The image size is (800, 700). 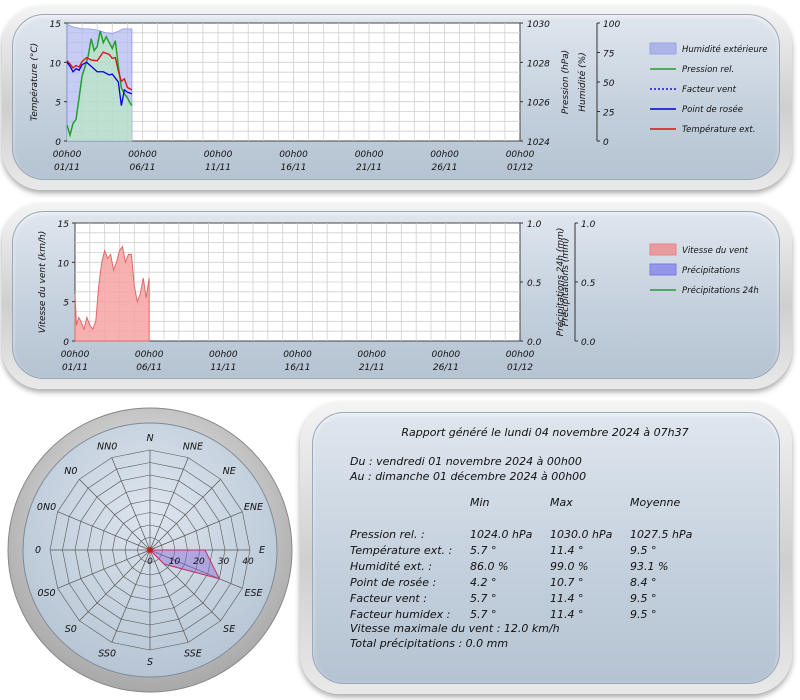 What do you see at coordinates (483, 582) in the screenshot?
I see `row-min: 4.2 °` at bounding box center [483, 582].